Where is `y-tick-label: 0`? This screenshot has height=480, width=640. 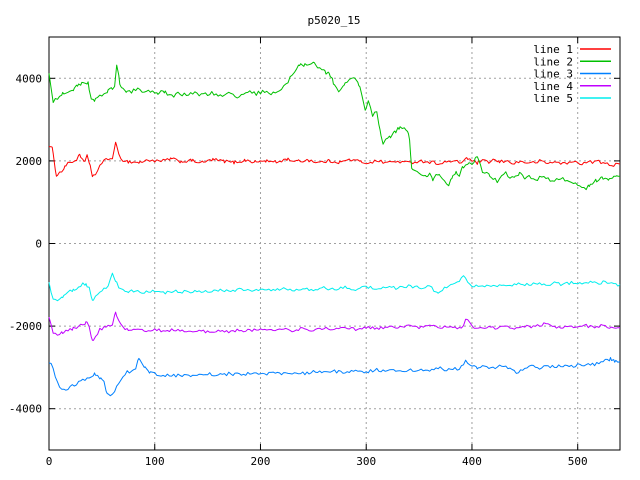
y-tick-label: 0 is located at coordinates (38, 244).